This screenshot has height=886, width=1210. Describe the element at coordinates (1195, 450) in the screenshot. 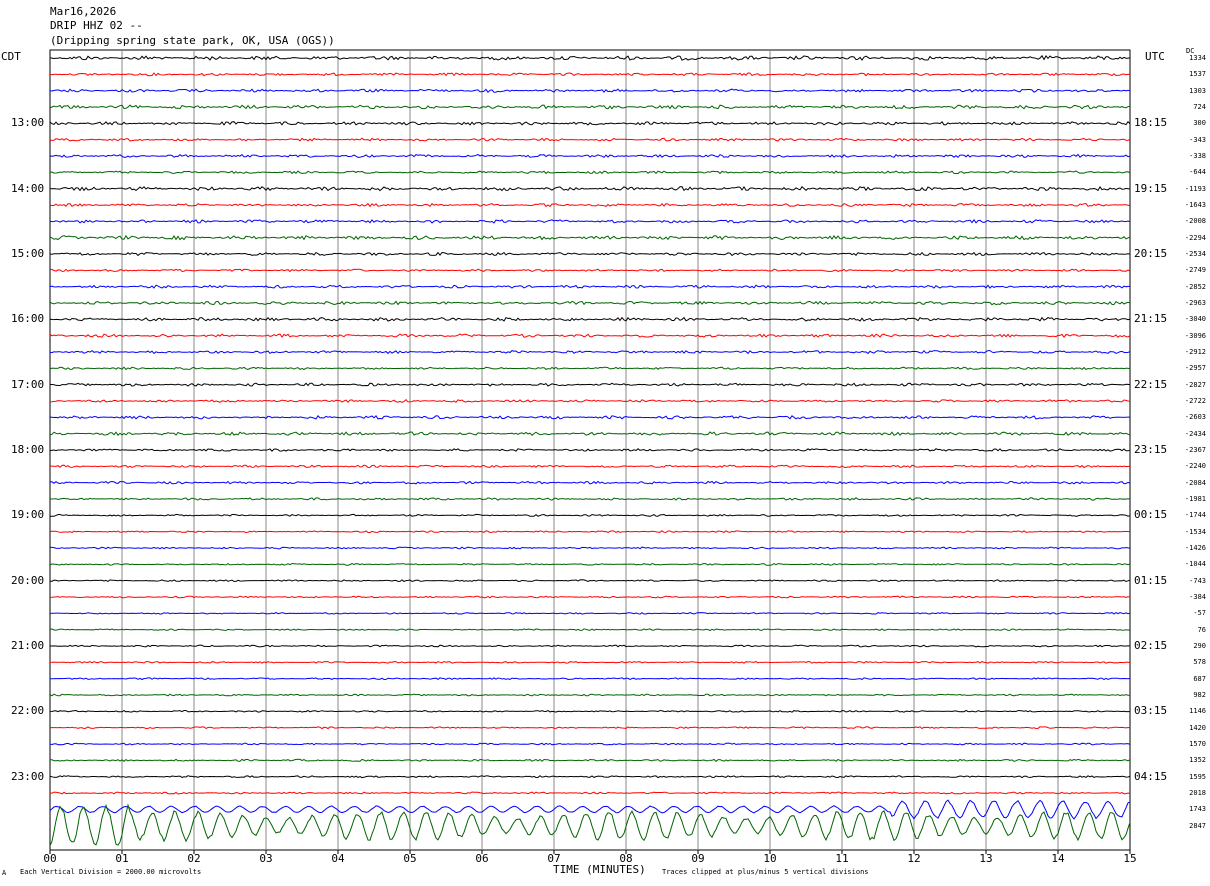

I see `dc-offset-label: -2367` at that location.